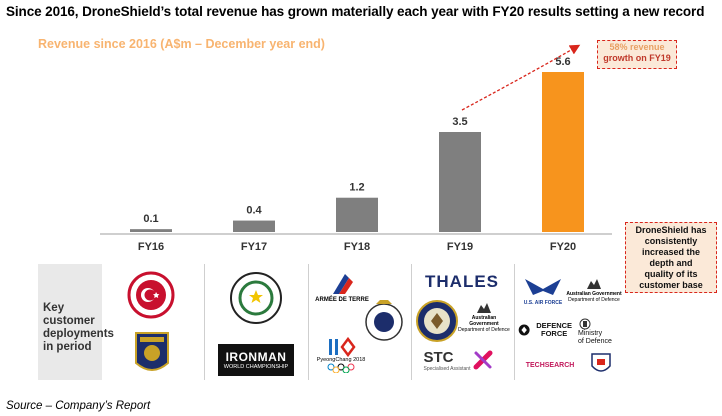 This screenshot has width=722, height=416. What do you see at coordinates (562, 62) in the screenshot?
I see `value-label-fy20: 5.6` at bounding box center [562, 62].